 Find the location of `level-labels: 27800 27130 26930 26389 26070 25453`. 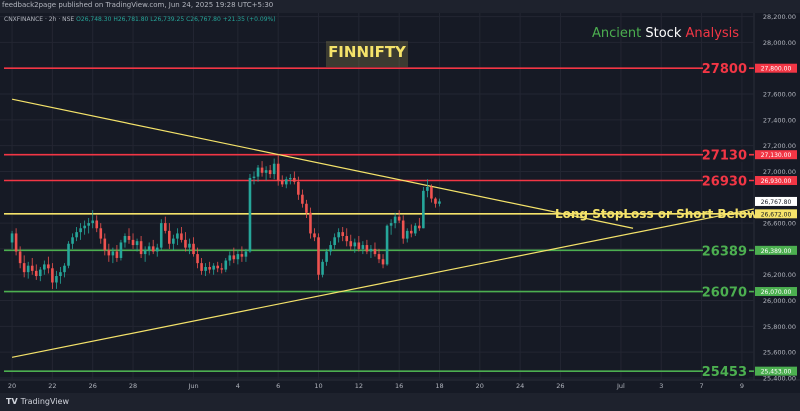

level-labels: 27800 27130 26930 26389 26070 25453 is located at coordinates (725, 220).